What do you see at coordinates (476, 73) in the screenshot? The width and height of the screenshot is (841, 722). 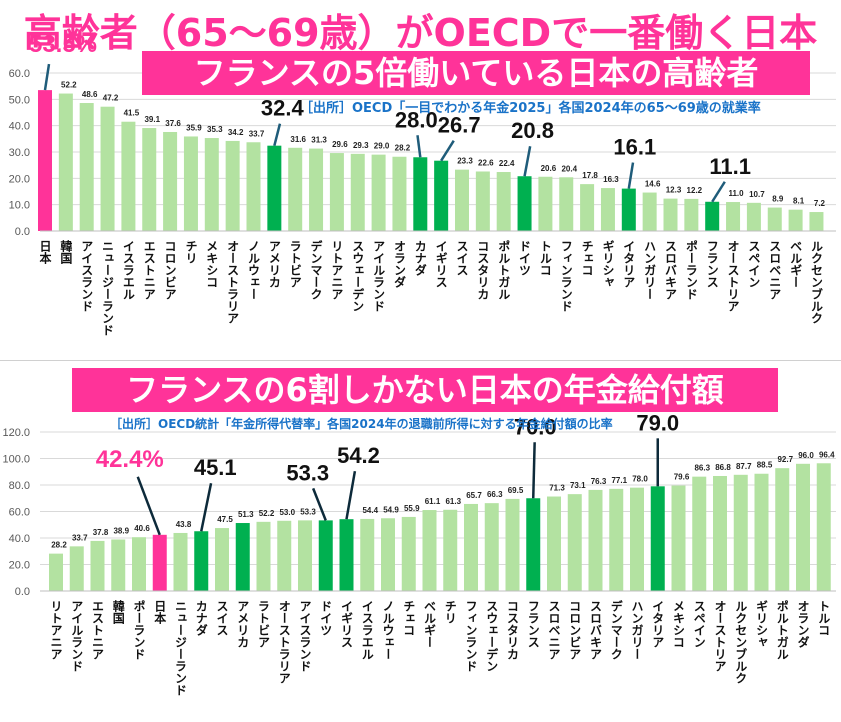 I see `chart1-title-banner: フランスの5倍働いている日本の高齢者` at bounding box center [476, 73].